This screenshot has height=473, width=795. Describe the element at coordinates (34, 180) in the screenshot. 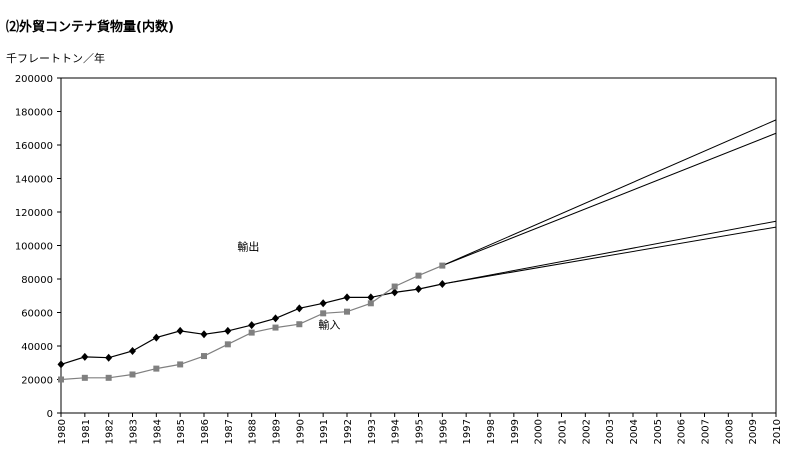

I see `y-tick-label: 140000` at that location.